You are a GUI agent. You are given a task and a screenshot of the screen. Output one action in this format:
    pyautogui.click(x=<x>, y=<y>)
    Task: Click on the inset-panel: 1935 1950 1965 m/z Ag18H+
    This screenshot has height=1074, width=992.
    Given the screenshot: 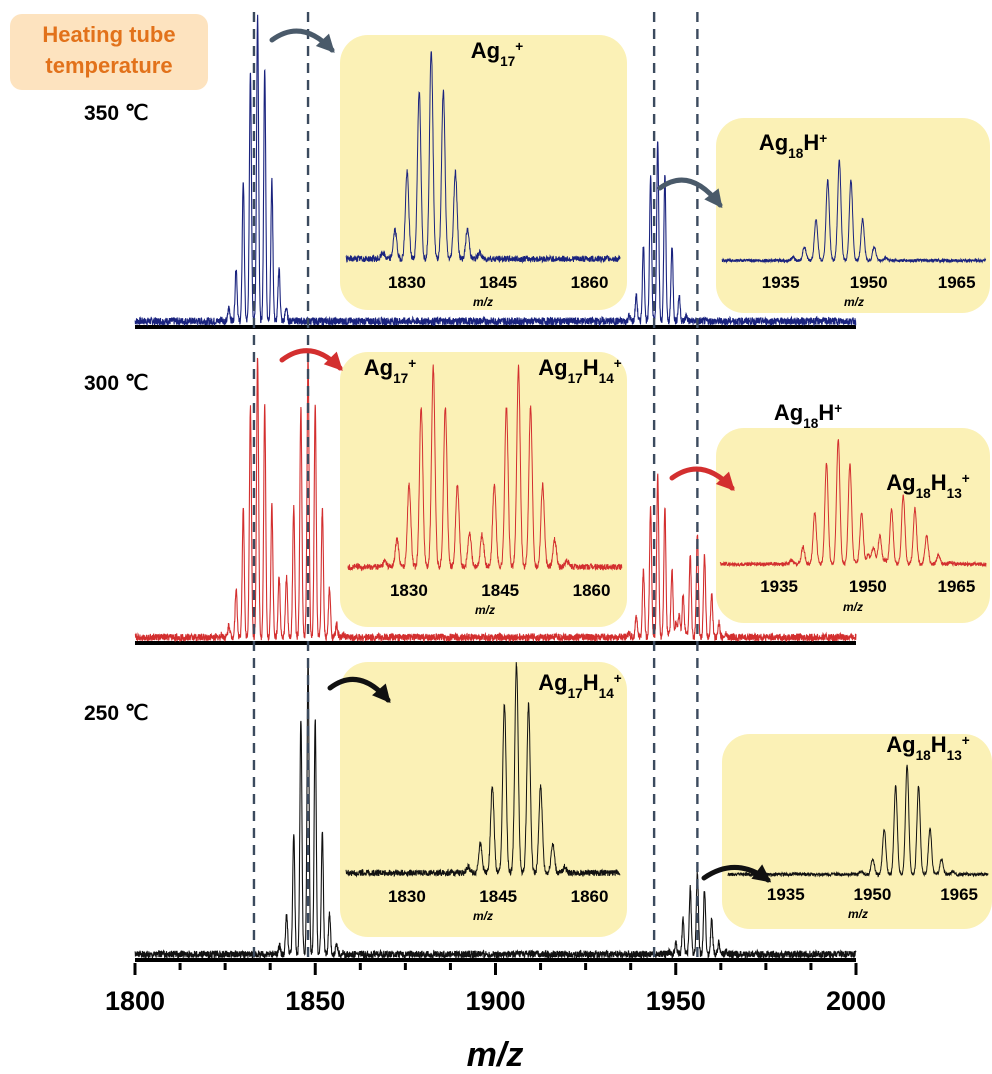 What is the action you would take?
    pyautogui.click(x=853, y=215)
    